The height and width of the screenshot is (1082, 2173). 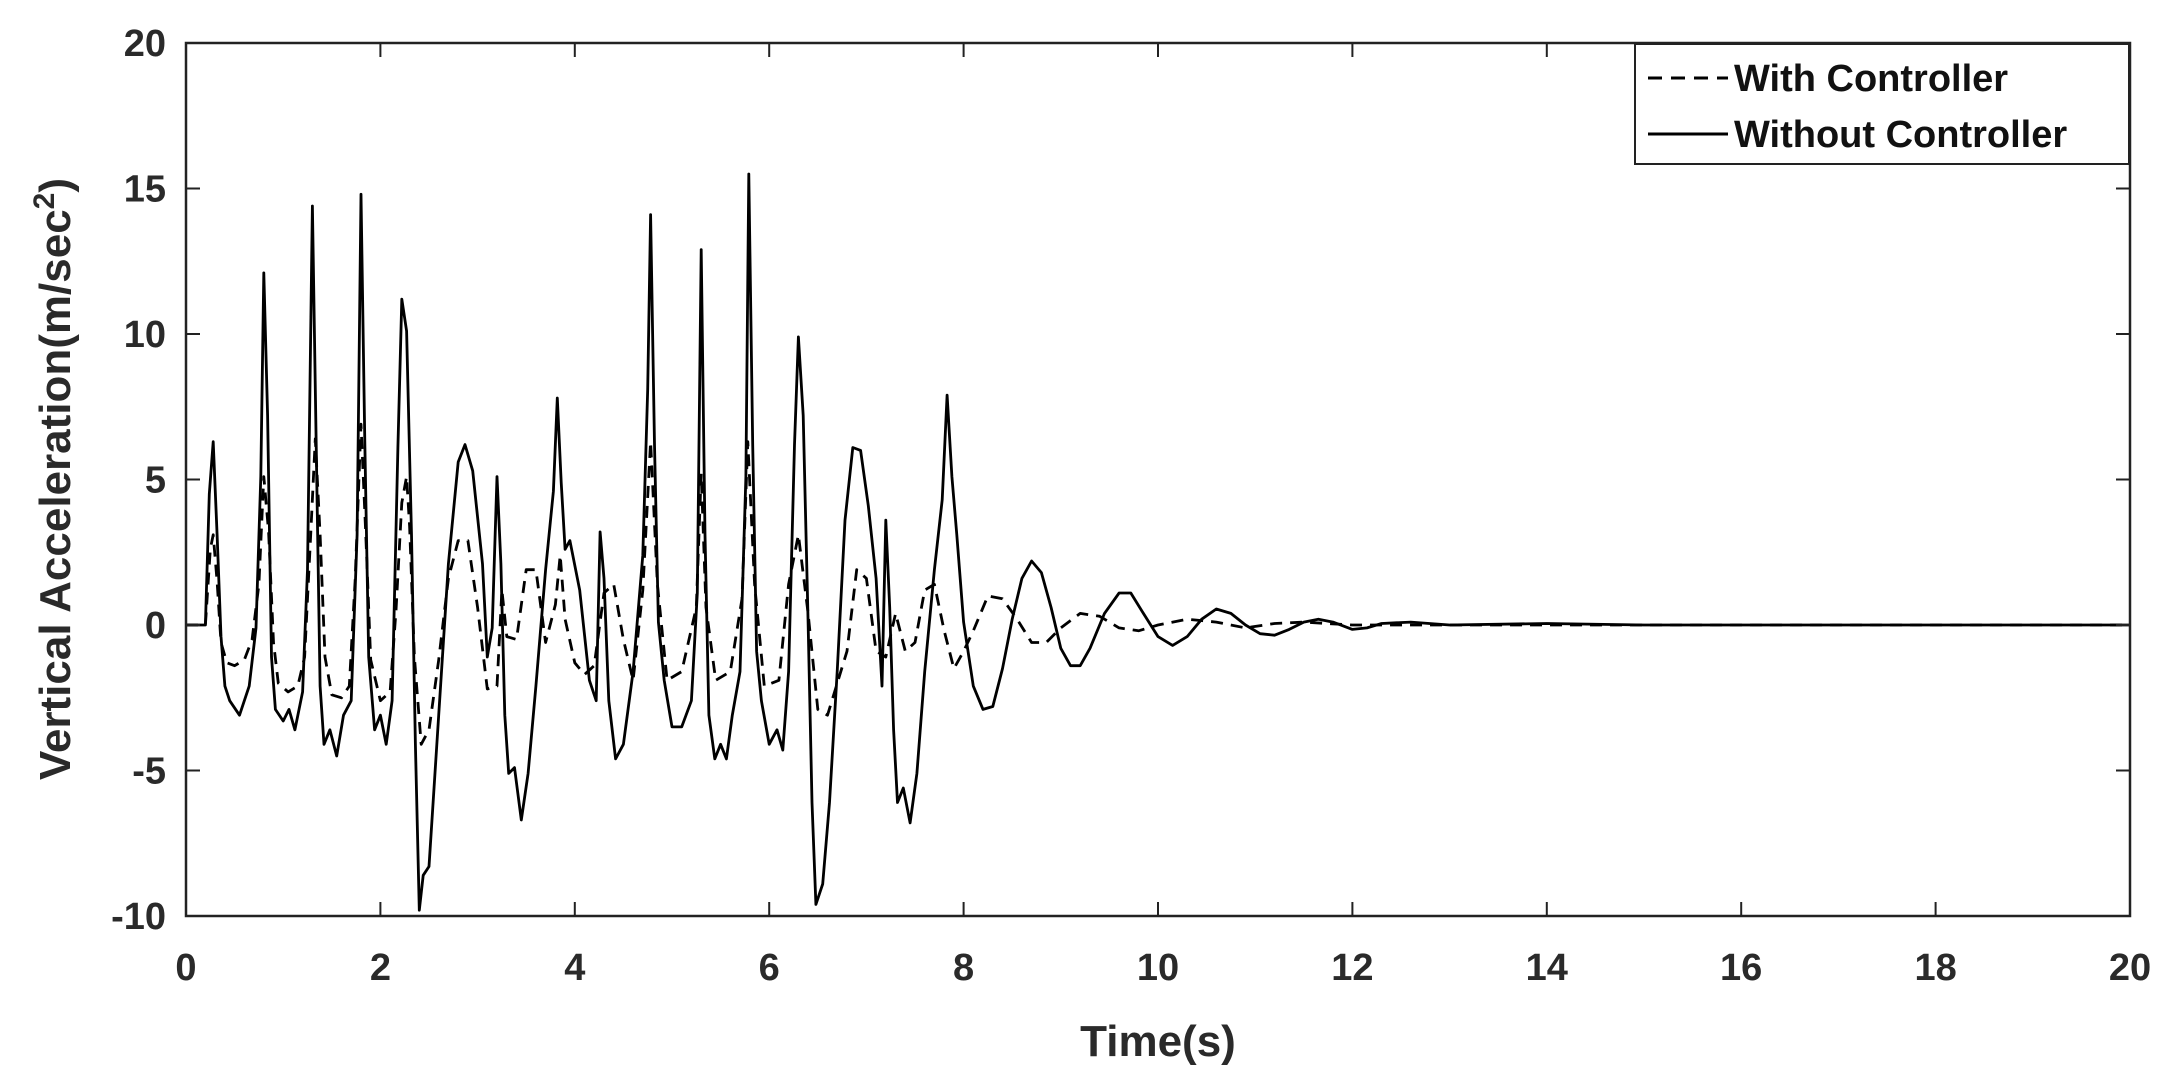 What do you see at coordinates (380, 968) in the screenshot?
I see `x-tick-label: 2` at bounding box center [380, 968].